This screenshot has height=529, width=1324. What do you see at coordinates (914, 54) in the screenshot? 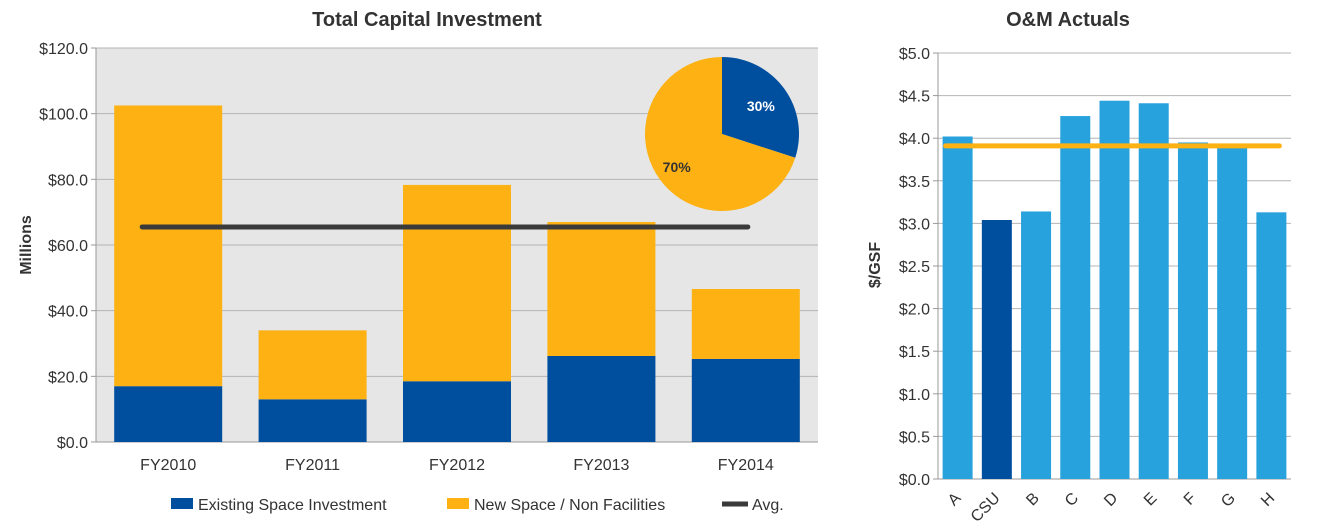
I see `om-y-tick-label: $5.0` at bounding box center [914, 54].